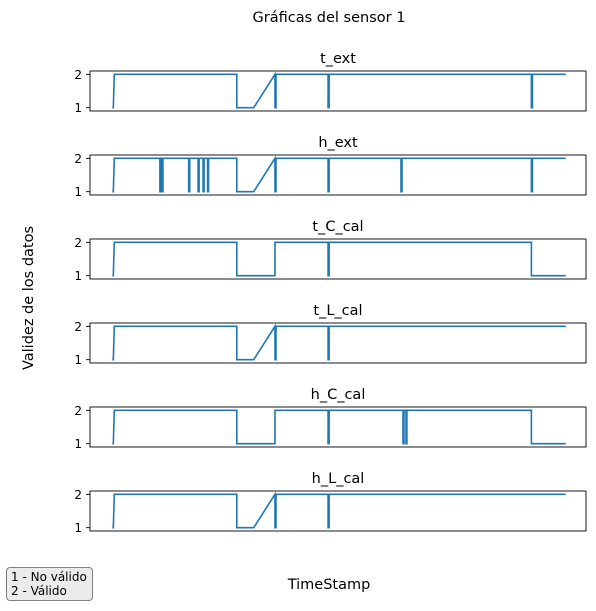 This screenshot has width=596, height=611. Describe the element at coordinates (39, 591) in the screenshot. I see `legend-entry-valid: 2 - Válido` at that location.